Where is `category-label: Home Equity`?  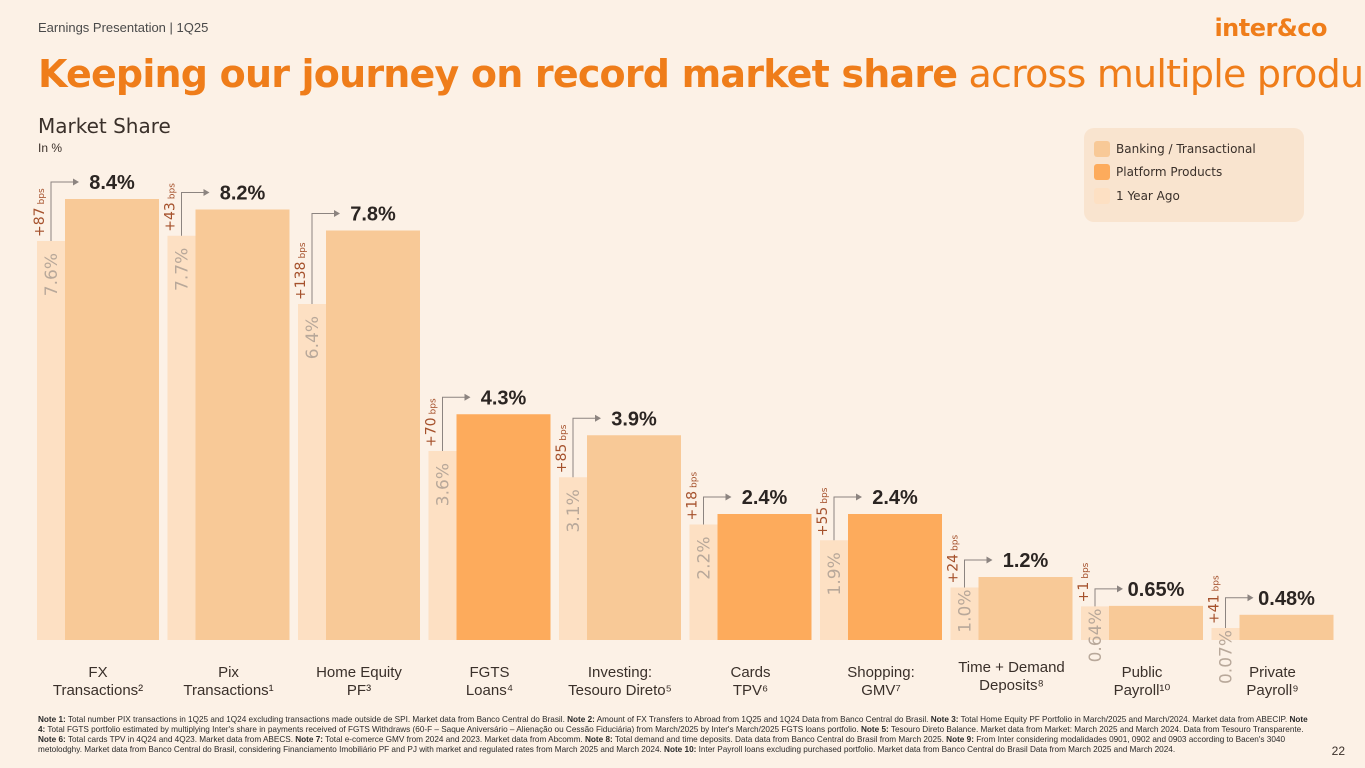 category-label: Home Equity is located at coordinates (359, 672).